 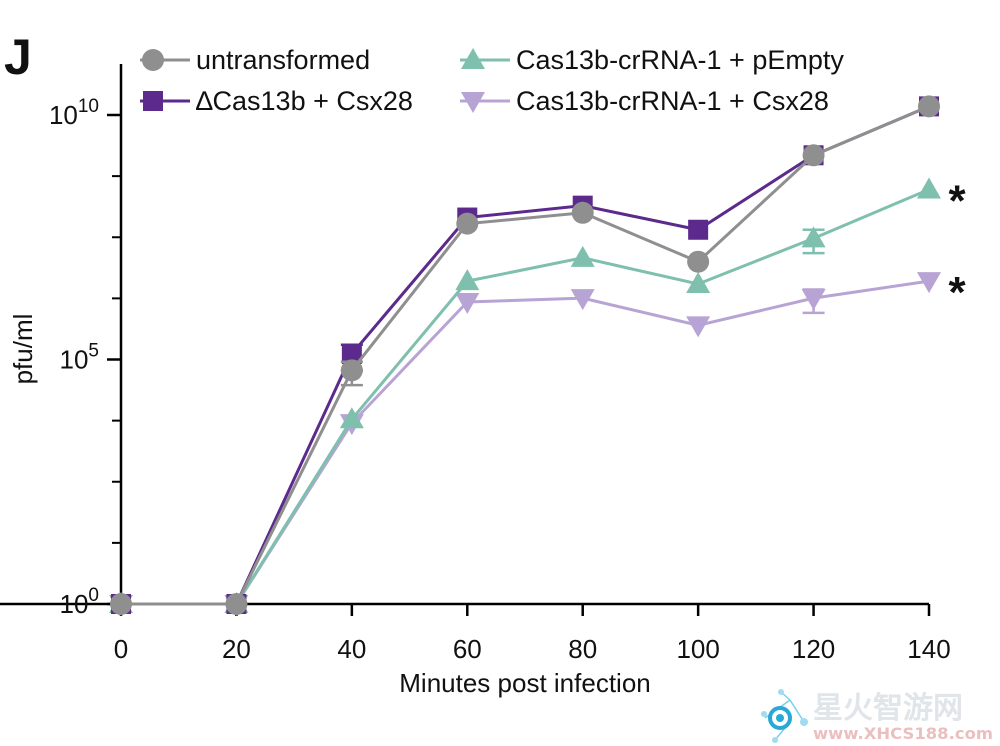 What do you see at coordinates (957, 246) in the screenshot?
I see `annotation-layer: **` at bounding box center [957, 246].